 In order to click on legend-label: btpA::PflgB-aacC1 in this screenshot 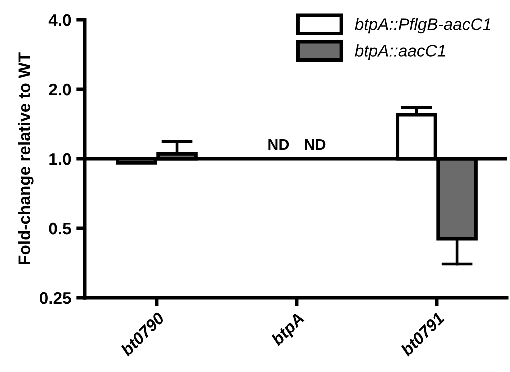, I will do `click(423, 26)`.